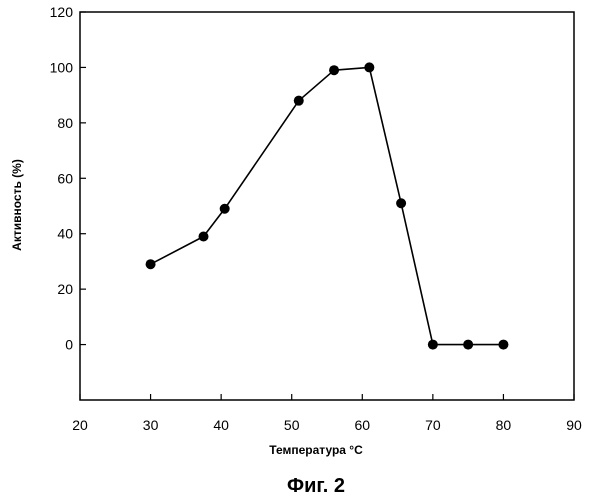  I want to click on x-tick-label: 40, so click(221, 425).